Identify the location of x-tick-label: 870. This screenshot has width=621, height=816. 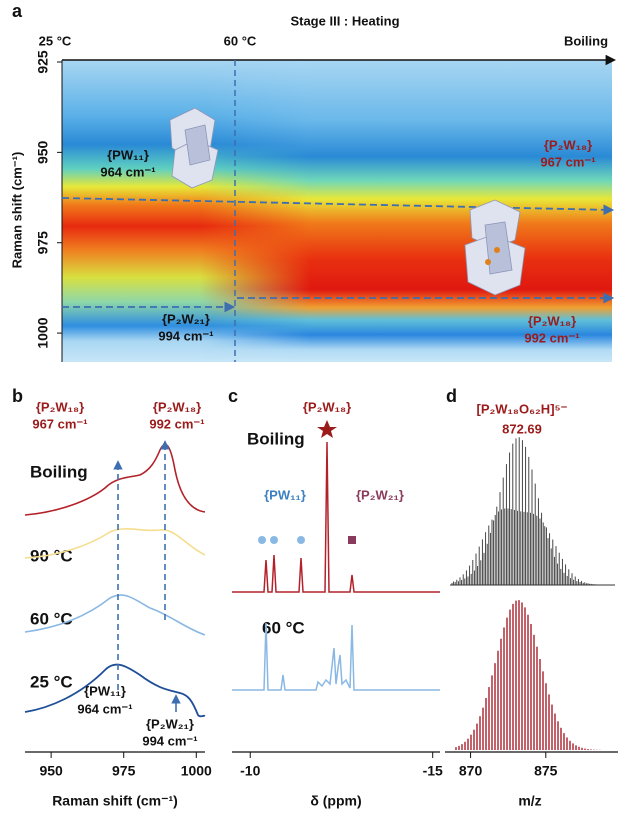
(471, 771).